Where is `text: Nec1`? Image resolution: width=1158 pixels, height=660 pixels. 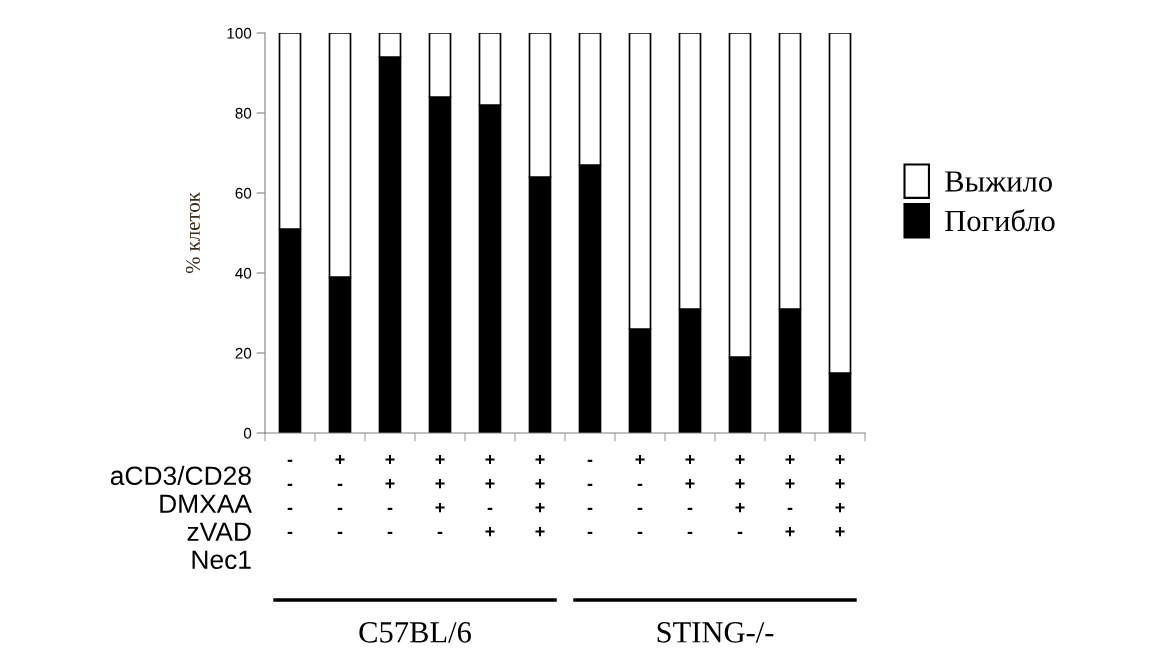
text: Nec1 is located at coordinates (221, 560).